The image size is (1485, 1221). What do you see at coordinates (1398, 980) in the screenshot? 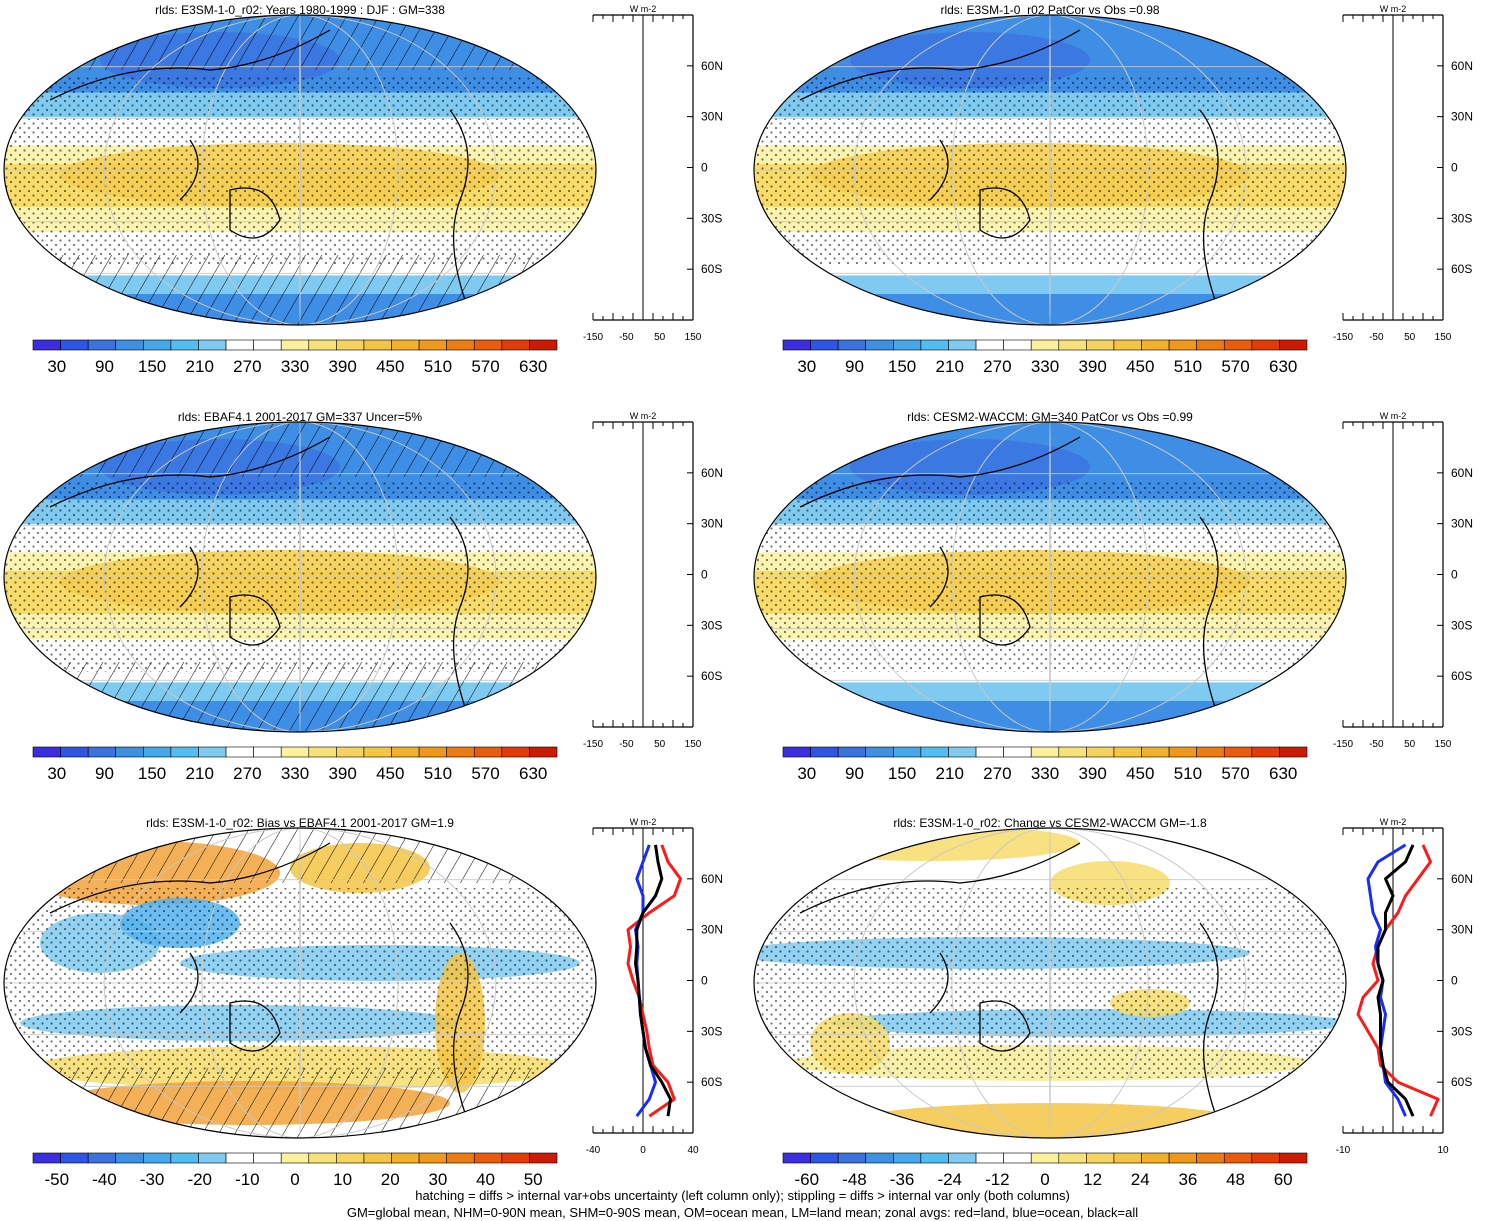
I see `zonal-line-land` at bounding box center [1398, 980].